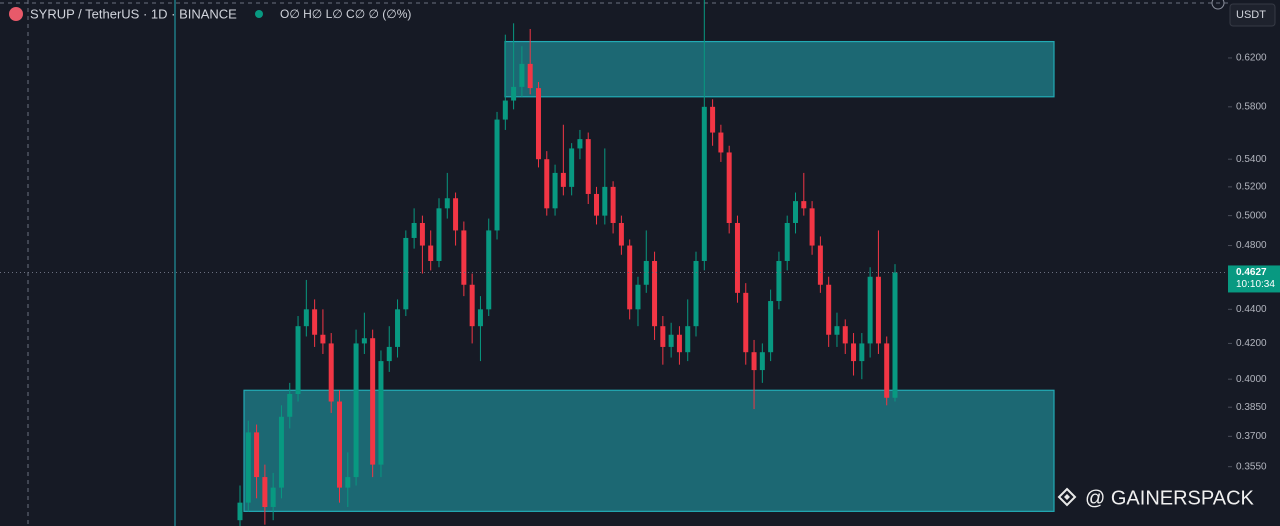 The width and height of the screenshot is (1280, 526). Describe the element at coordinates (345, 14) in the screenshot. I see `ohlc-summary: O∅ H∅ L∅ C∅ ∅ (∅%)` at that location.